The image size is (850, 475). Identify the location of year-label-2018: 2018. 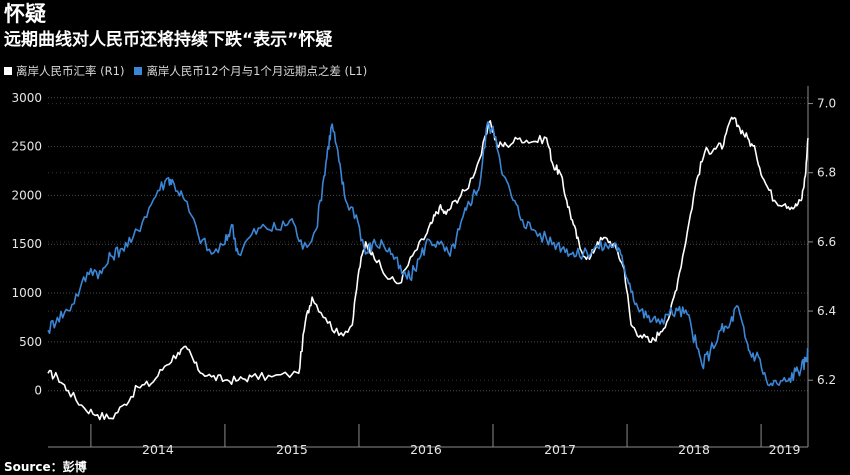
(694, 449).